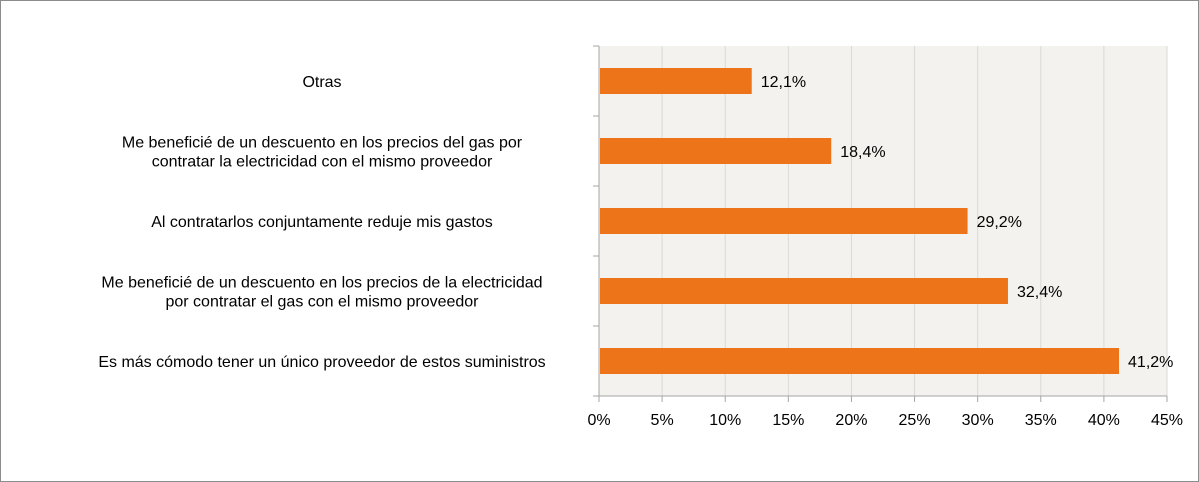 The image size is (1199, 482). What do you see at coordinates (915, 420) in the screenshot?
I see `x-tick-label-25: 25%` at bounding box center [915, 420].